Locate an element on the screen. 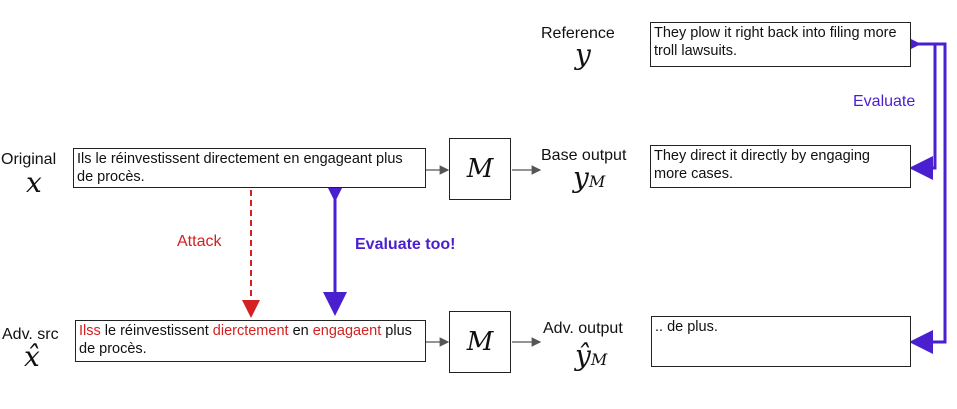 Image resolution: width=957 pixels, height=409 pixels. attack-label: Attack is located at coordinates (199, 241).